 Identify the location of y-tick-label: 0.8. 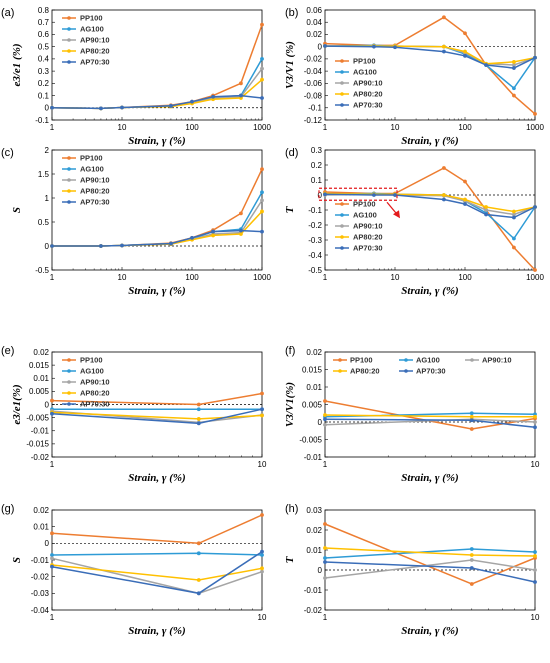
(44, 10).